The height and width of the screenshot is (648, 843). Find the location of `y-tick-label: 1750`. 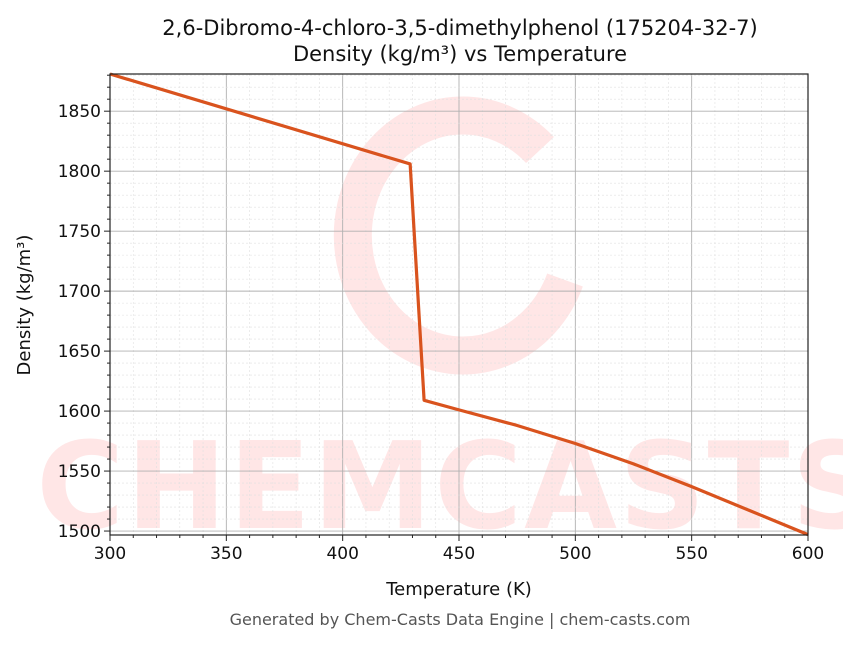

y-tick-label: 1750 is located at coordinates (79, 232).